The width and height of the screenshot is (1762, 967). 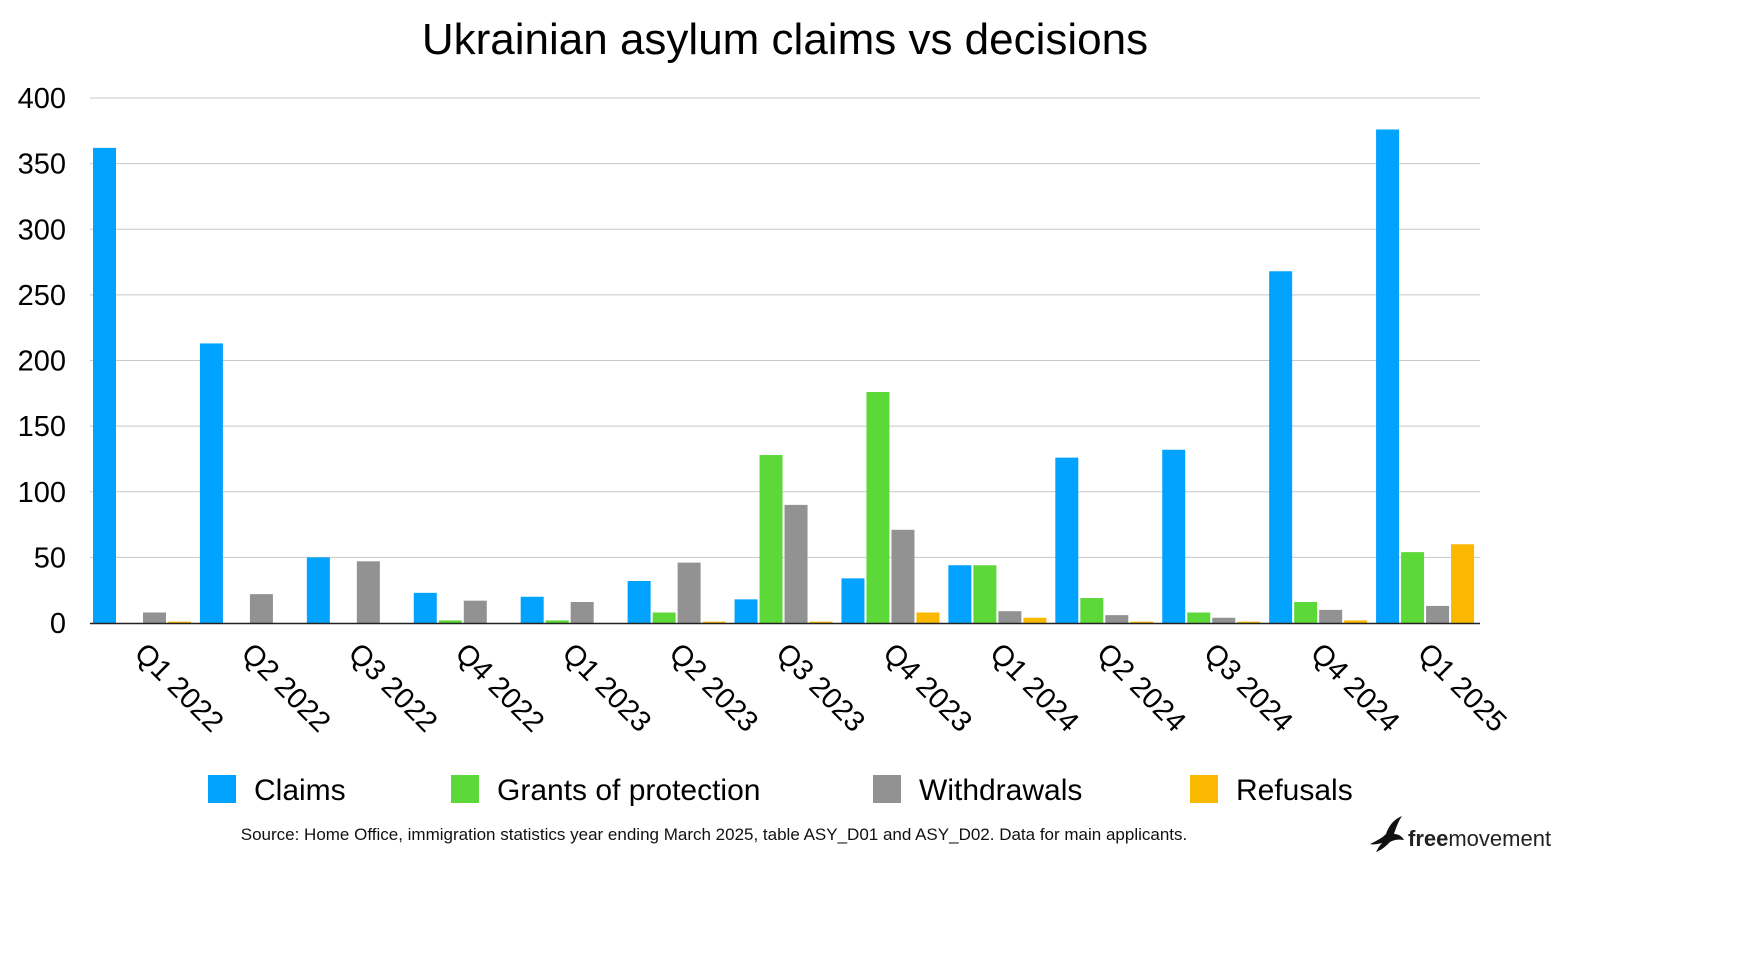 I want to click on x-tick-label: Q3 2024, so click(x=1247, y=687).